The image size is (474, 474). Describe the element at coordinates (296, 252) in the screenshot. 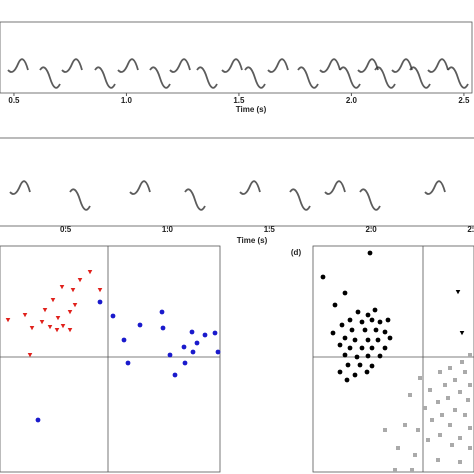

I see `panel-label: (d)` at that location.